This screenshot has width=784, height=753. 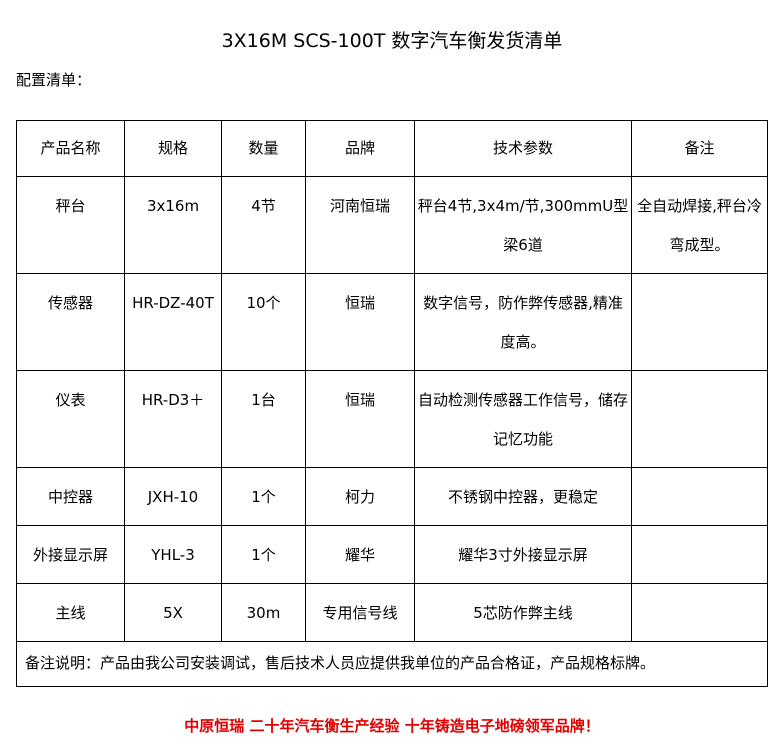 I want to click on cell: 全自动焊接,秤台冷弯成型。, so click(x=699, y=225).